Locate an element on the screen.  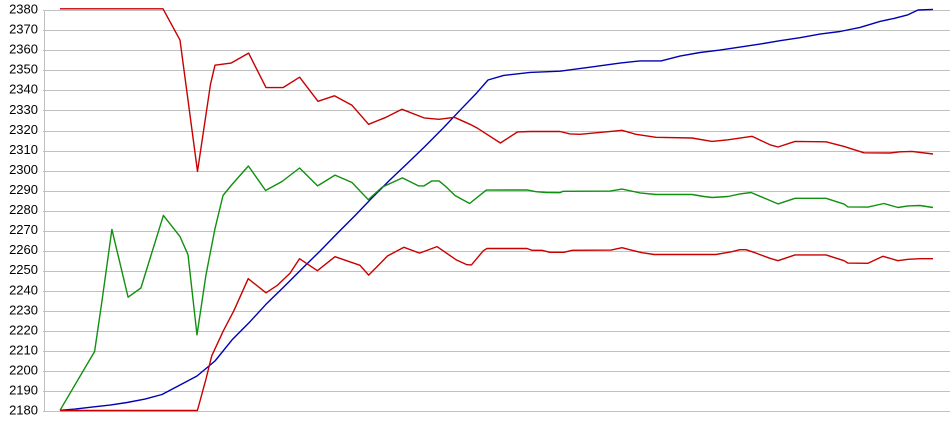
svg-text: 2260 is located at coordinates (23, 249).